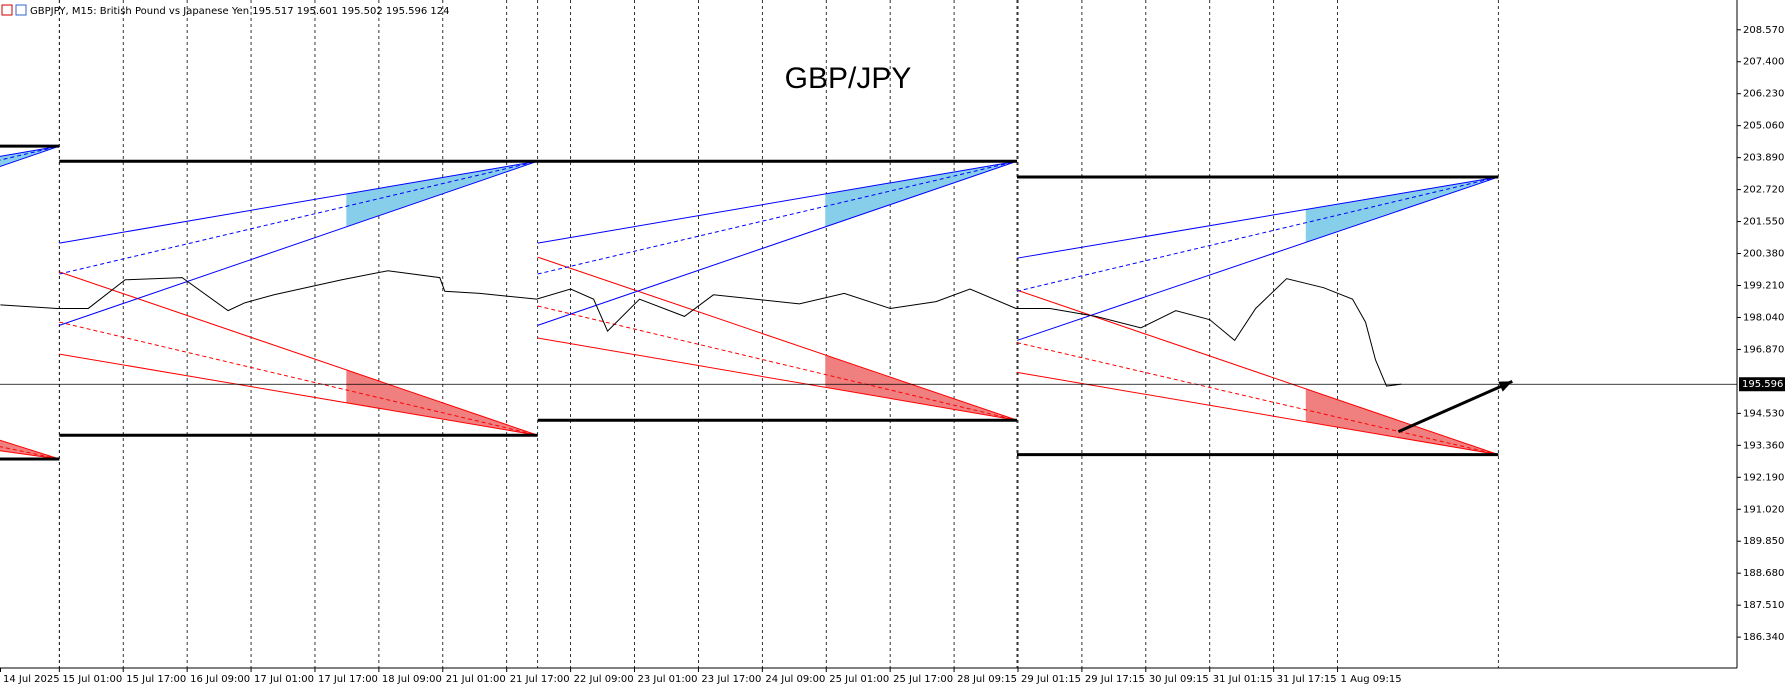  Describe the element at coordinates (1763, 222) in the screenshot. I see `y-tick-label: 201.550` at that location.